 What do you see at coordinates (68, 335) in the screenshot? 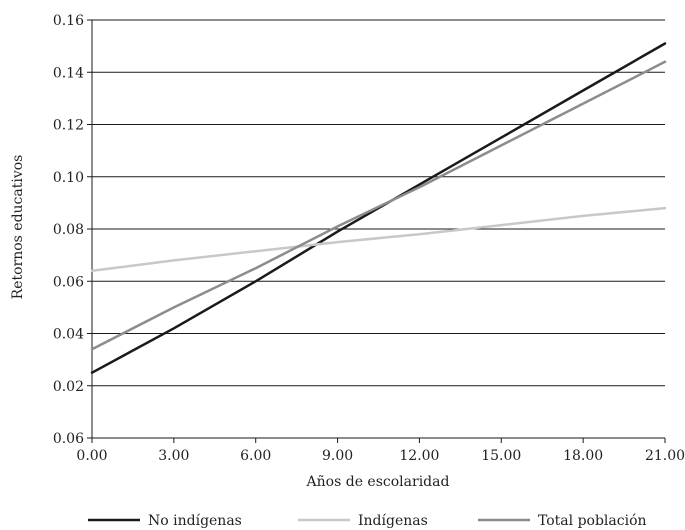
I see `y-tick-label: 0.04` at bounding box center [68, 335].